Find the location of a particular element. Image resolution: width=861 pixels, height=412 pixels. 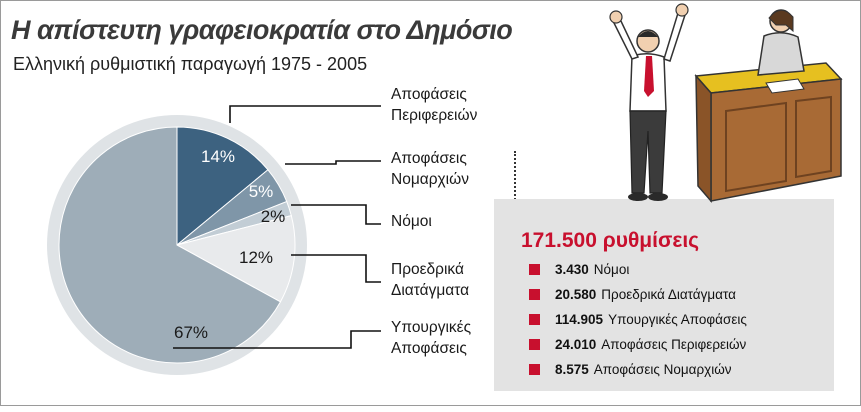

chart-title: Η απίστευτη γραφειοκρατία στο Δημόσιο is located at coordinates (262, 30).